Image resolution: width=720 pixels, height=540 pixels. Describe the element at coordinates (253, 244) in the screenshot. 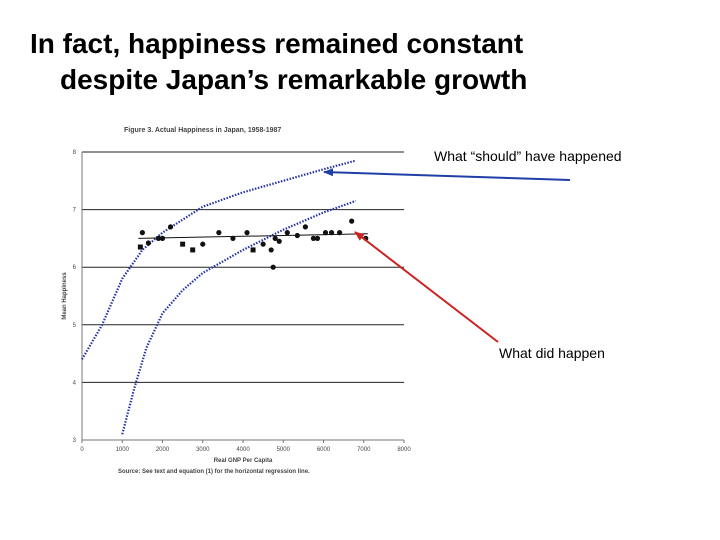

I see `data-points` at that location.